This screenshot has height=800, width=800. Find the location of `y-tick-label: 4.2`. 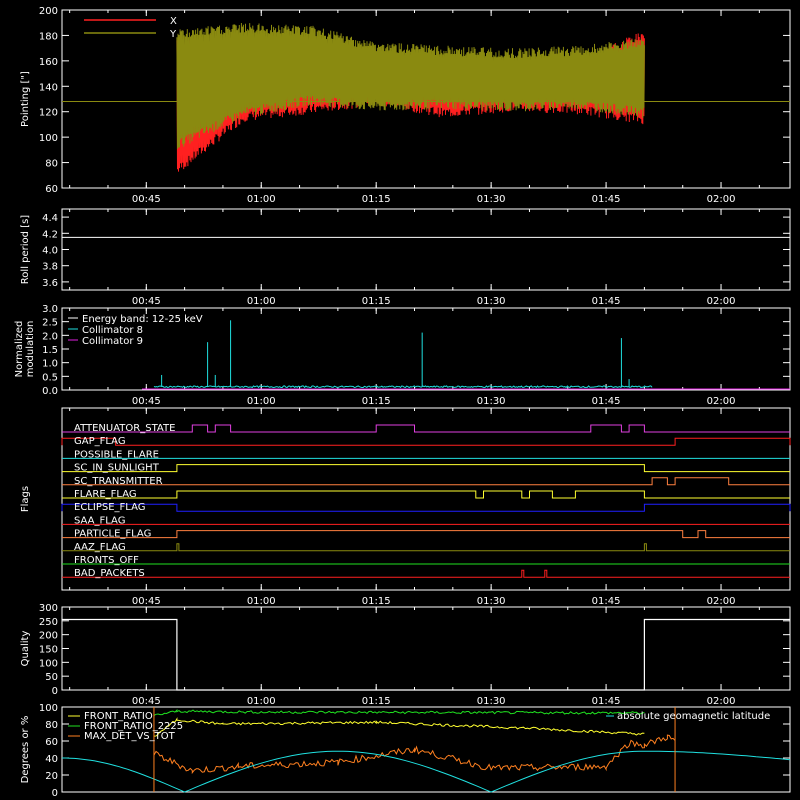

y-tick-label: 4.2 is located at coordinates (50, 234).